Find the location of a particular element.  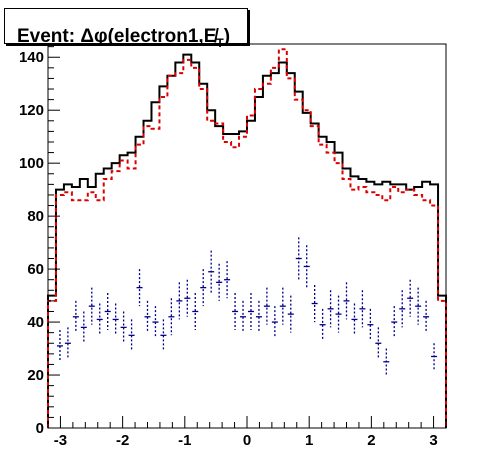

y-tick-label: 40 is located at coordinates (35, 322).